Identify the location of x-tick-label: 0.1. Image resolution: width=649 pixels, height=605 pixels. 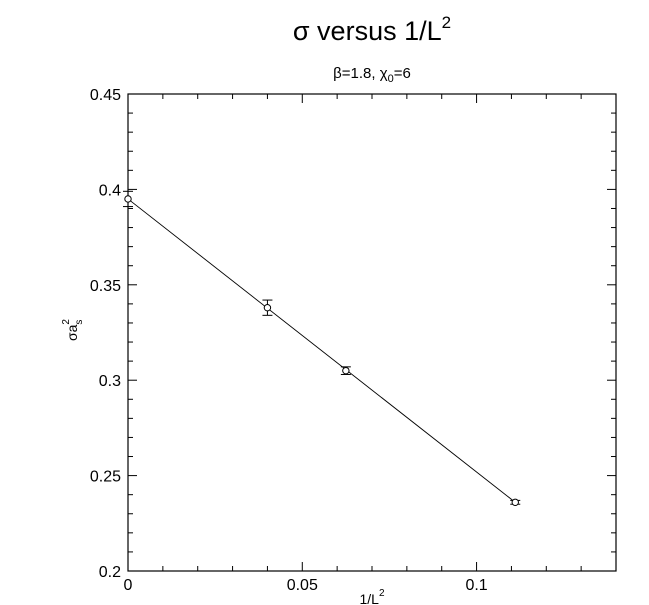
(476, 585).